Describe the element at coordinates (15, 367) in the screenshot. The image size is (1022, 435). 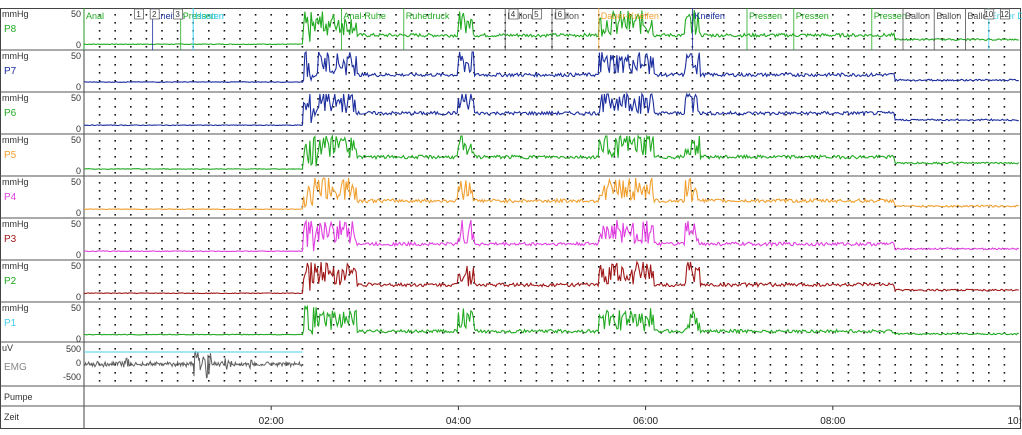
I see `channel-label: EMG` at that location.